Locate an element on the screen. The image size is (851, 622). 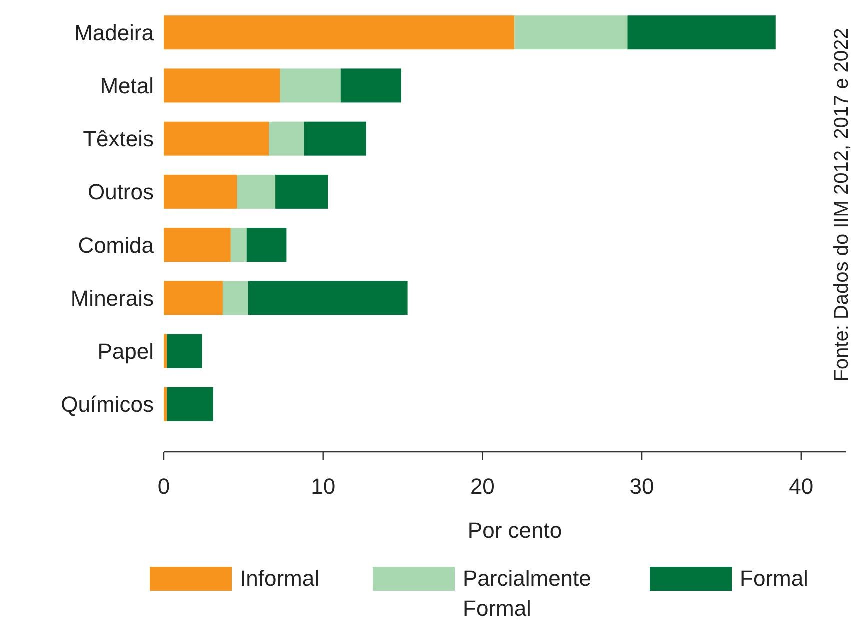
x-tick-label: 10 is located at coordinates (323, 486).